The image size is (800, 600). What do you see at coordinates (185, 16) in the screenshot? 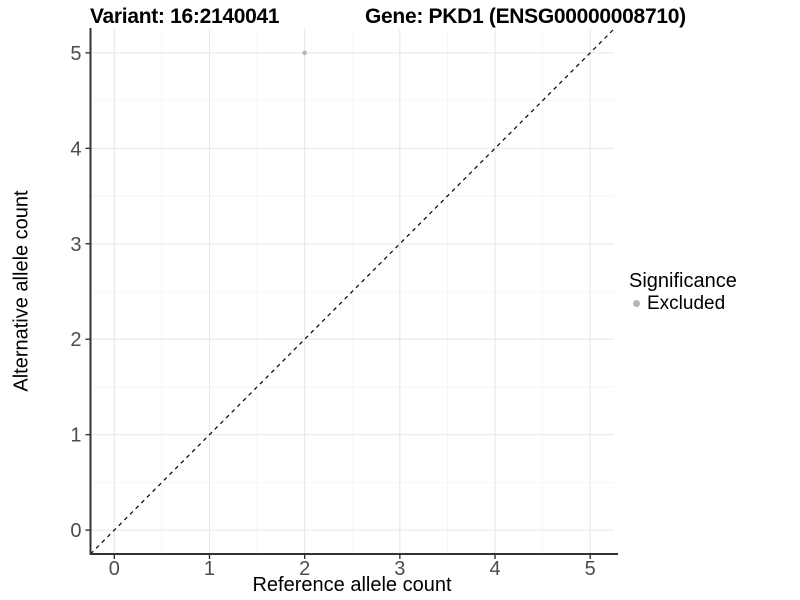
I see `plot-title-variant: Variant: 16:2140041` at bounding box center [185, 16].